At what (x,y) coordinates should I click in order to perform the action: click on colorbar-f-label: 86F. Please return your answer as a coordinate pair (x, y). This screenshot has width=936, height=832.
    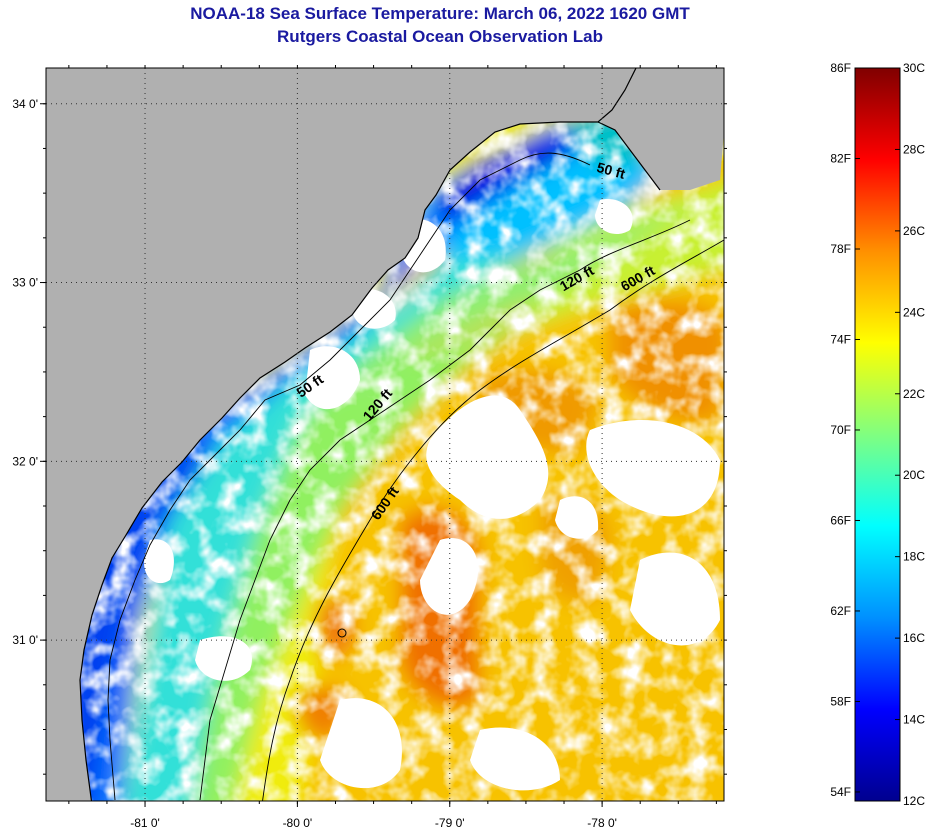
    Looking at the image, I should click on (840, 68).